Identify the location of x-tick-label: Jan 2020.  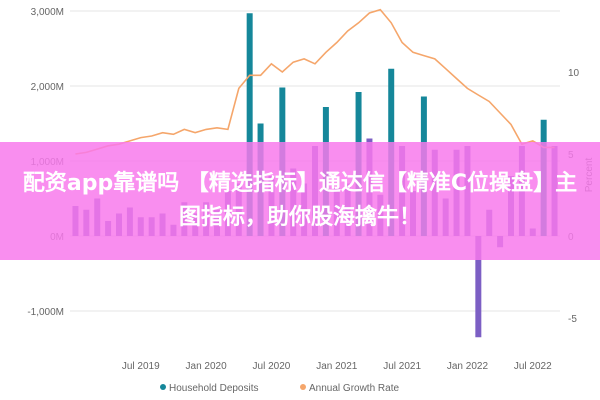
(207, 366).